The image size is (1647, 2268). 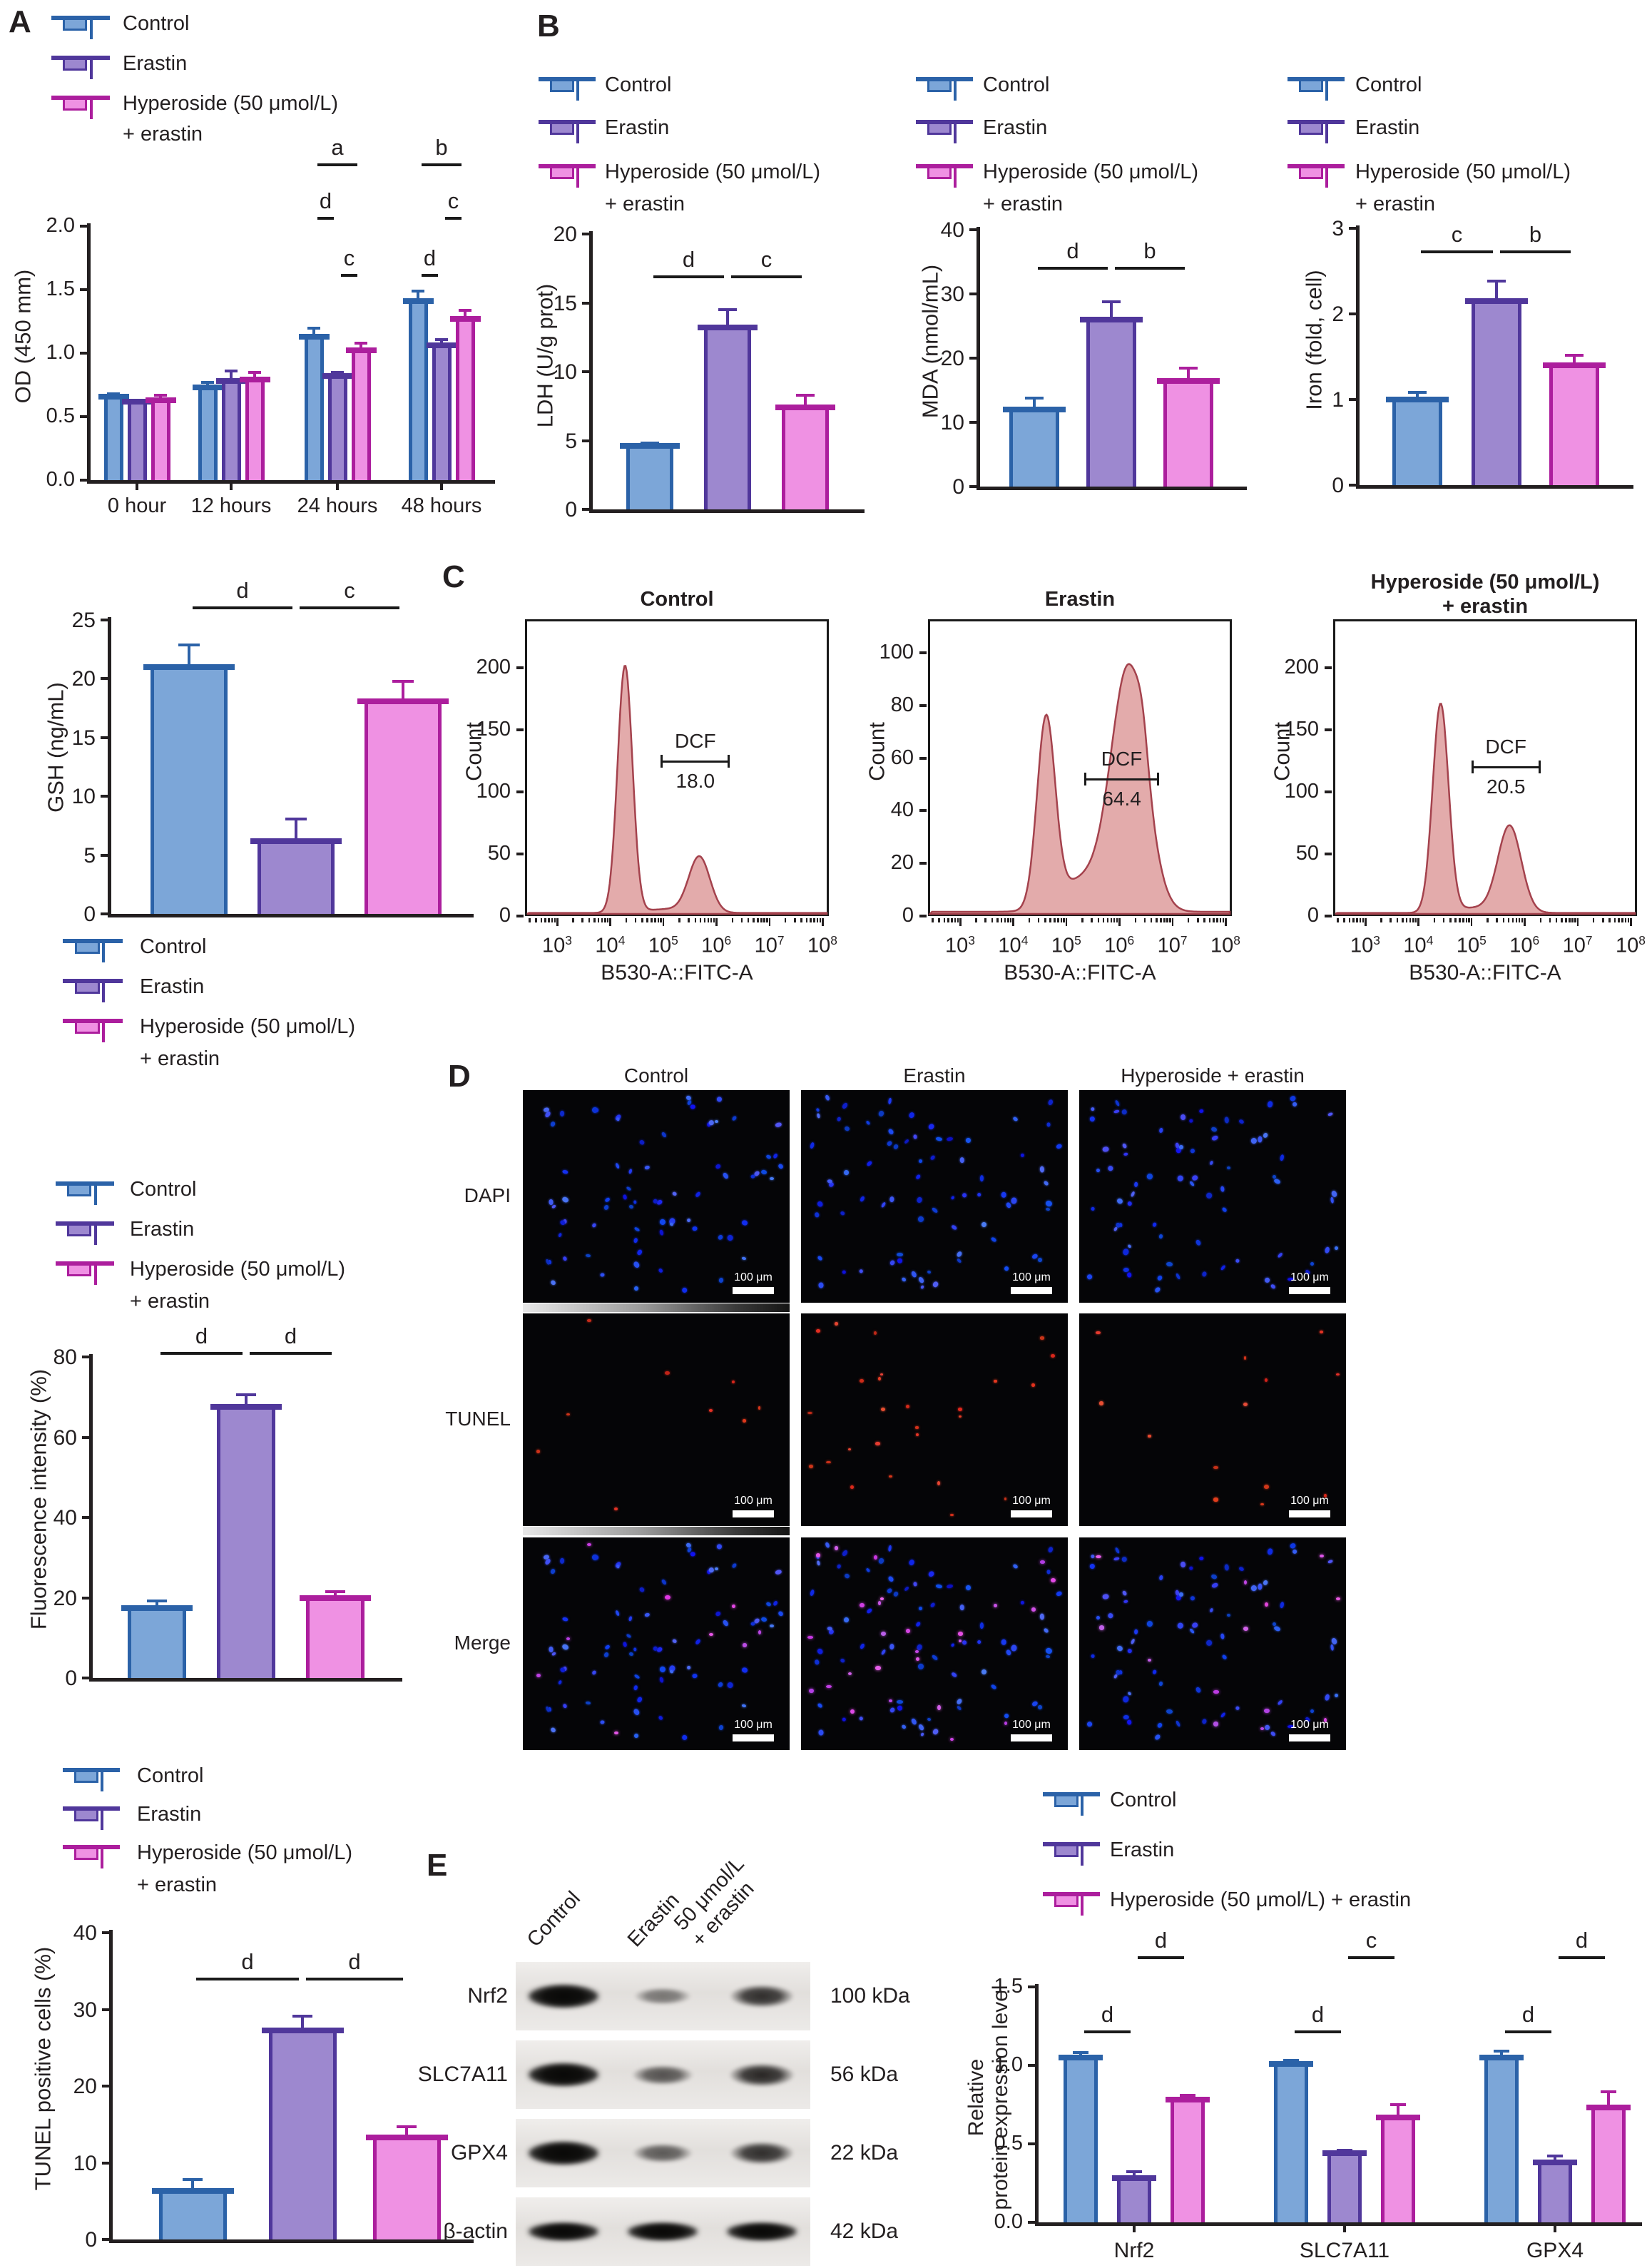 What do you see at coordinates (1309, 1290) in the screenshot?
I see `scale-bar` at bounding box center [1309, 1290].